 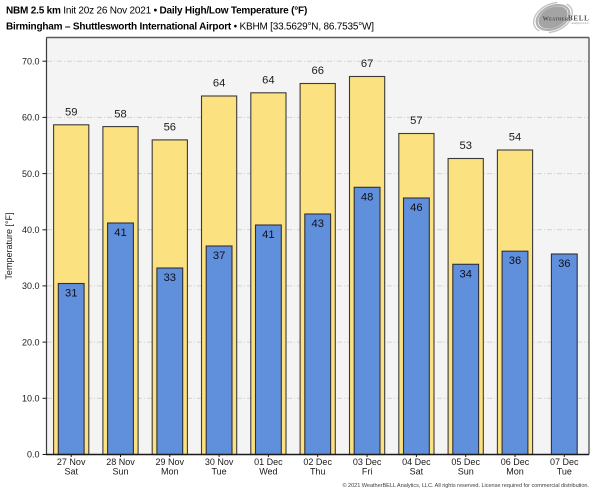 I want to click on svg-text: 27 Nov, so click(x=71, y=462).